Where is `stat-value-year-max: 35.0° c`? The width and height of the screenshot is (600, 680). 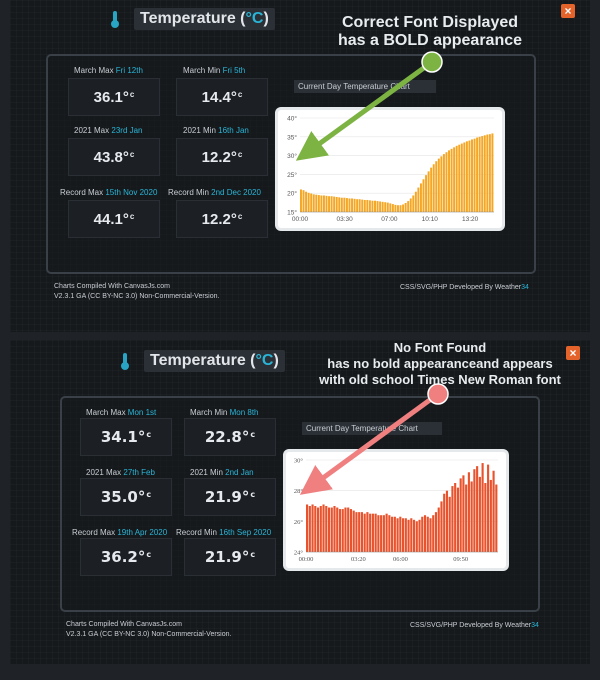 stat-value-year-max: 35.0° c is located at coordinates (126, 497).